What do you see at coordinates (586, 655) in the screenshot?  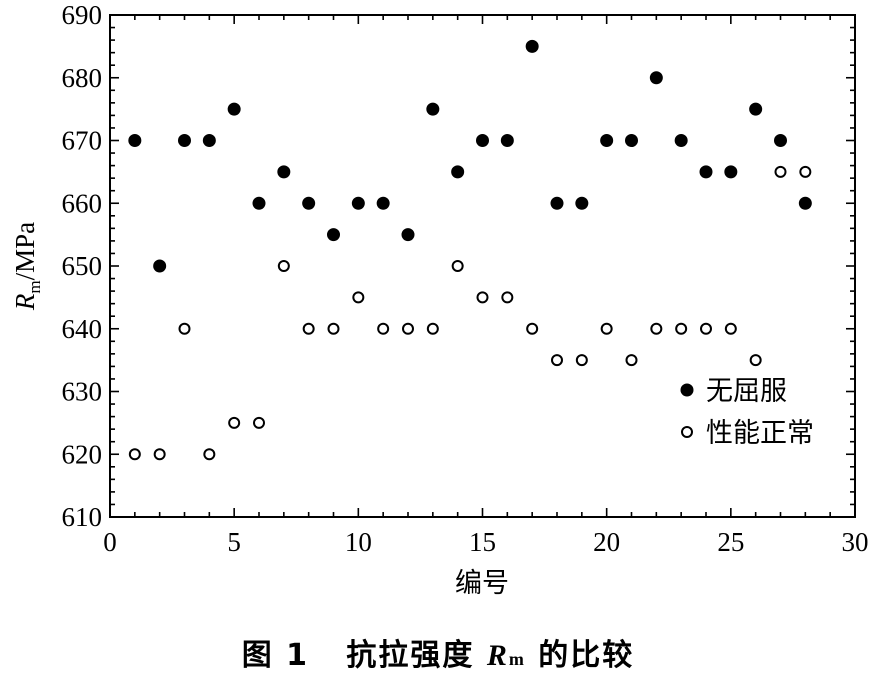 I see `caption-title-post: 的比较` at bounding box center [586, 655].